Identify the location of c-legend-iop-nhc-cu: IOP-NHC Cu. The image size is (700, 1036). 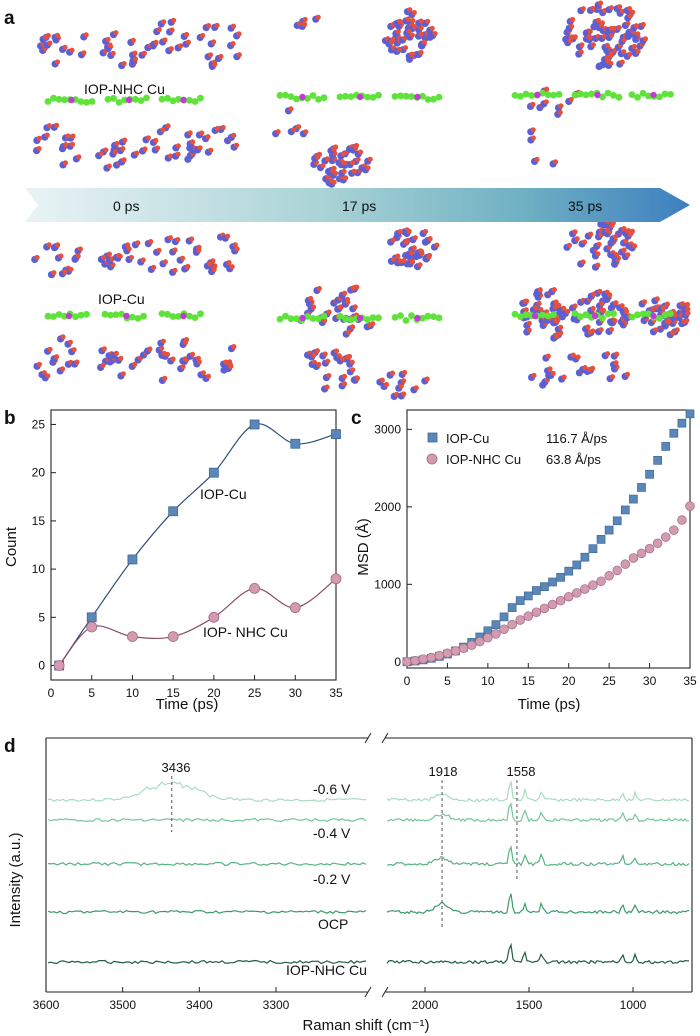
(483, 459).